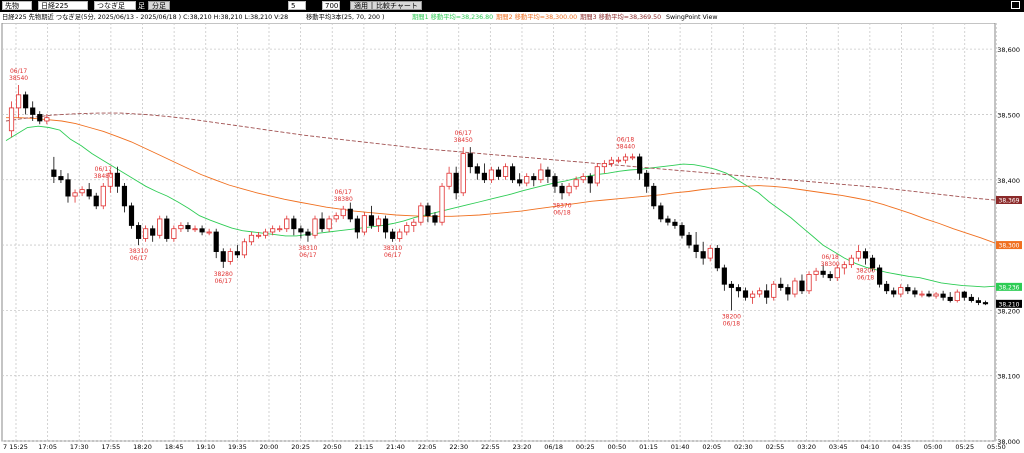 This screenshot has height=453, width=1024. Describe the element at coordinates (115, 5) in the screenshot. I see `session-select: つなぎ足` at that location.